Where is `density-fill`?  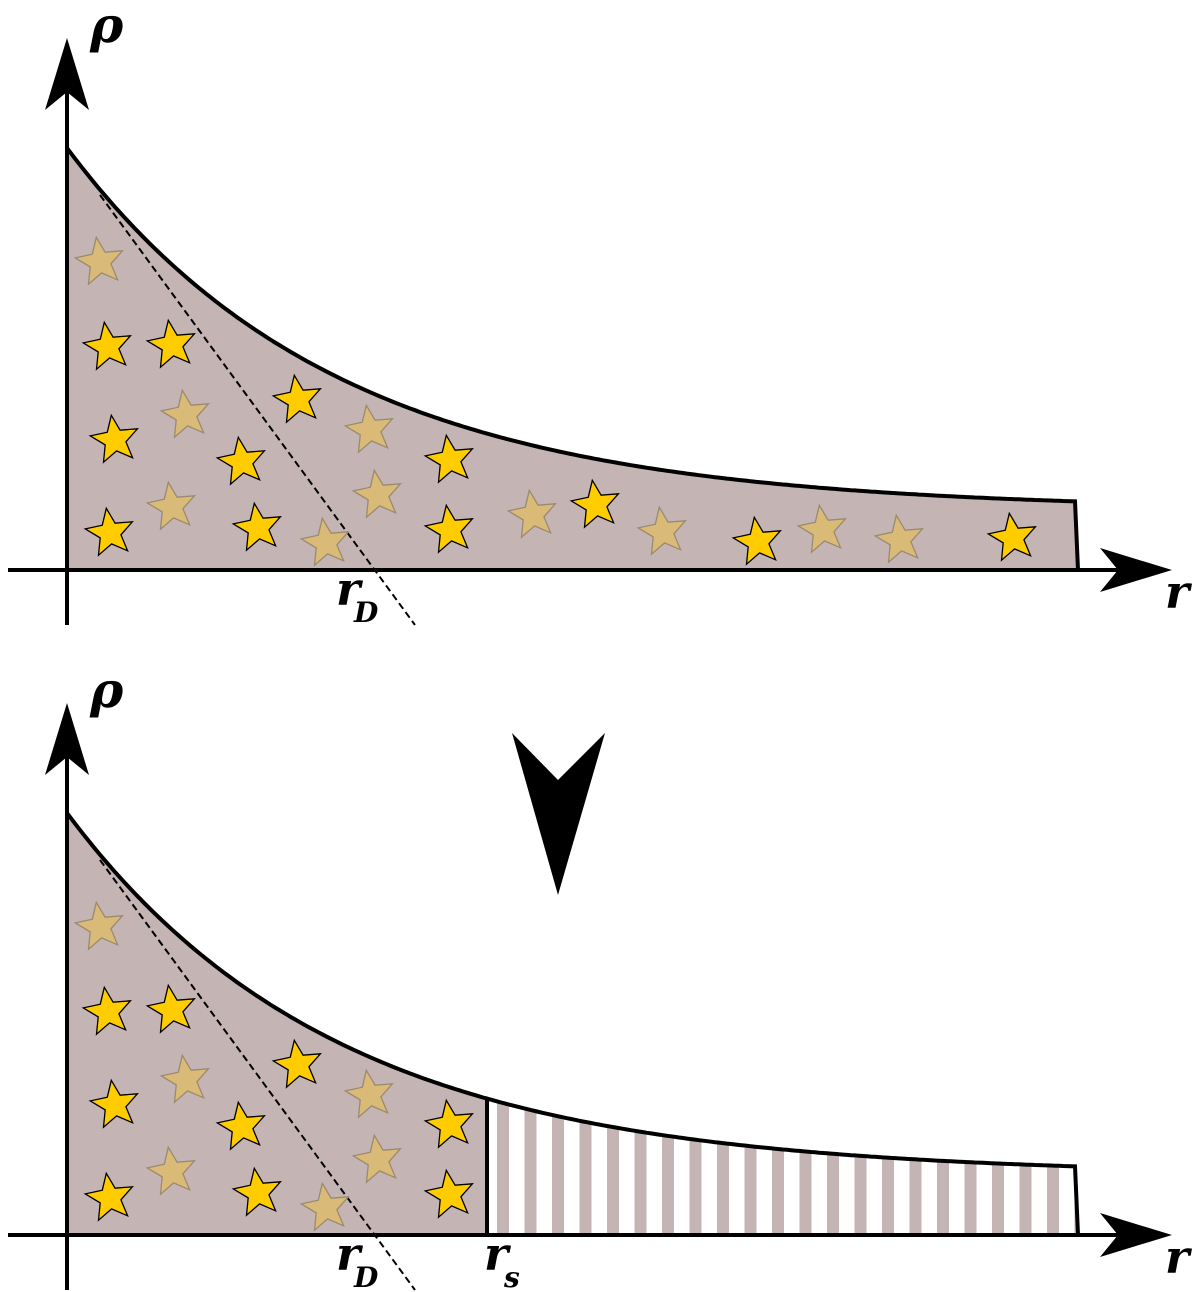
density-fill is located at coordinates (277, 1024).